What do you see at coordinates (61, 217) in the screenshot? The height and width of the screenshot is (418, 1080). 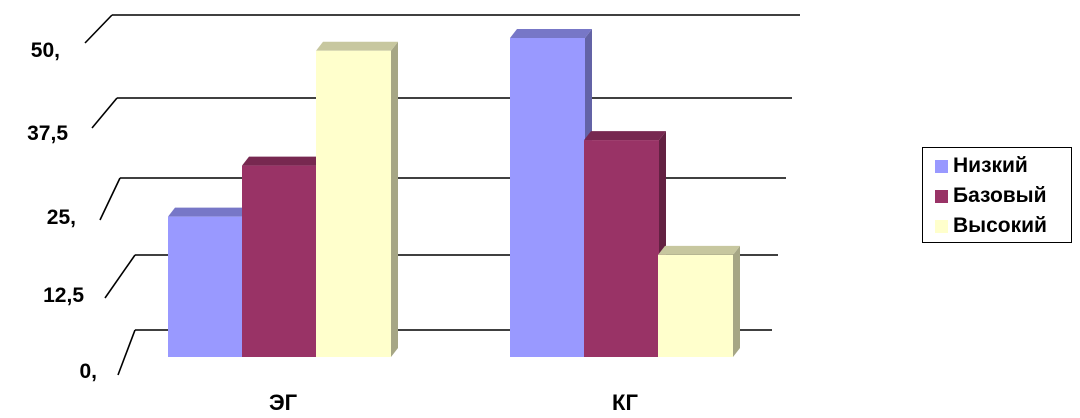 I see `y-tick-label: 25,` at bounding box center [61, 217].